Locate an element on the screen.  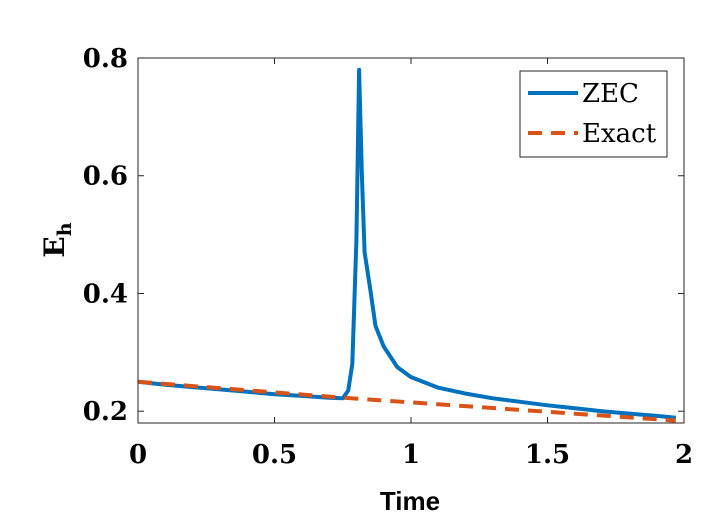
legend-label-zec: ZEC is located at coordinates (610, 94).